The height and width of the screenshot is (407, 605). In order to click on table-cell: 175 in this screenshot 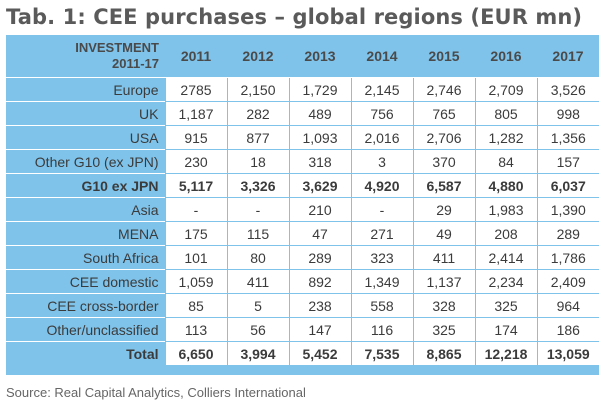, I will do `click(195, 233)`.